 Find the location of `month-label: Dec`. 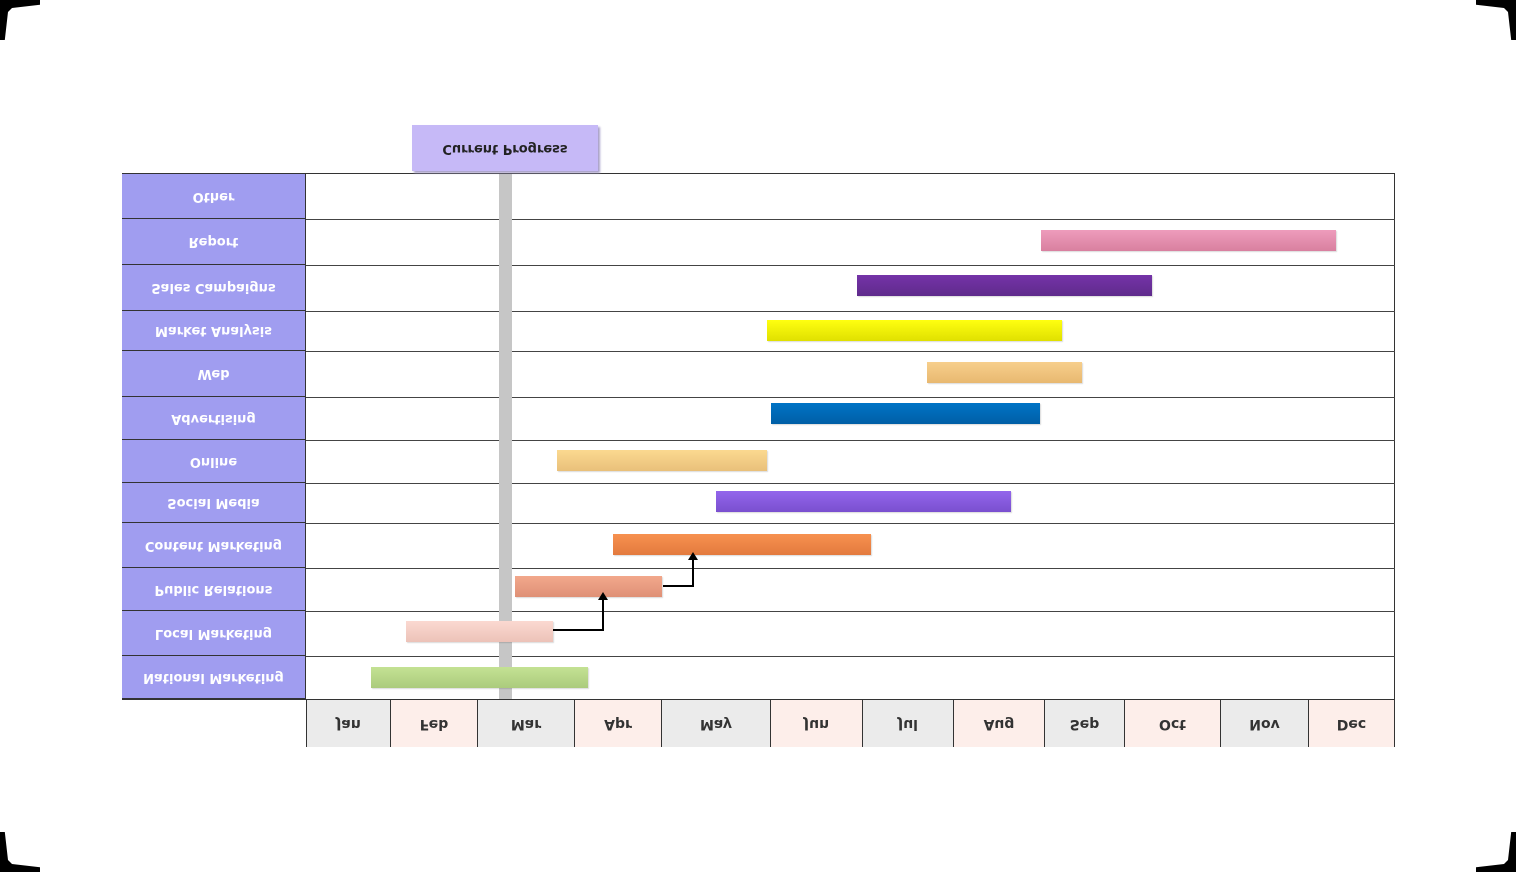

month-label: Dec is located at coordinates (1351, 723).